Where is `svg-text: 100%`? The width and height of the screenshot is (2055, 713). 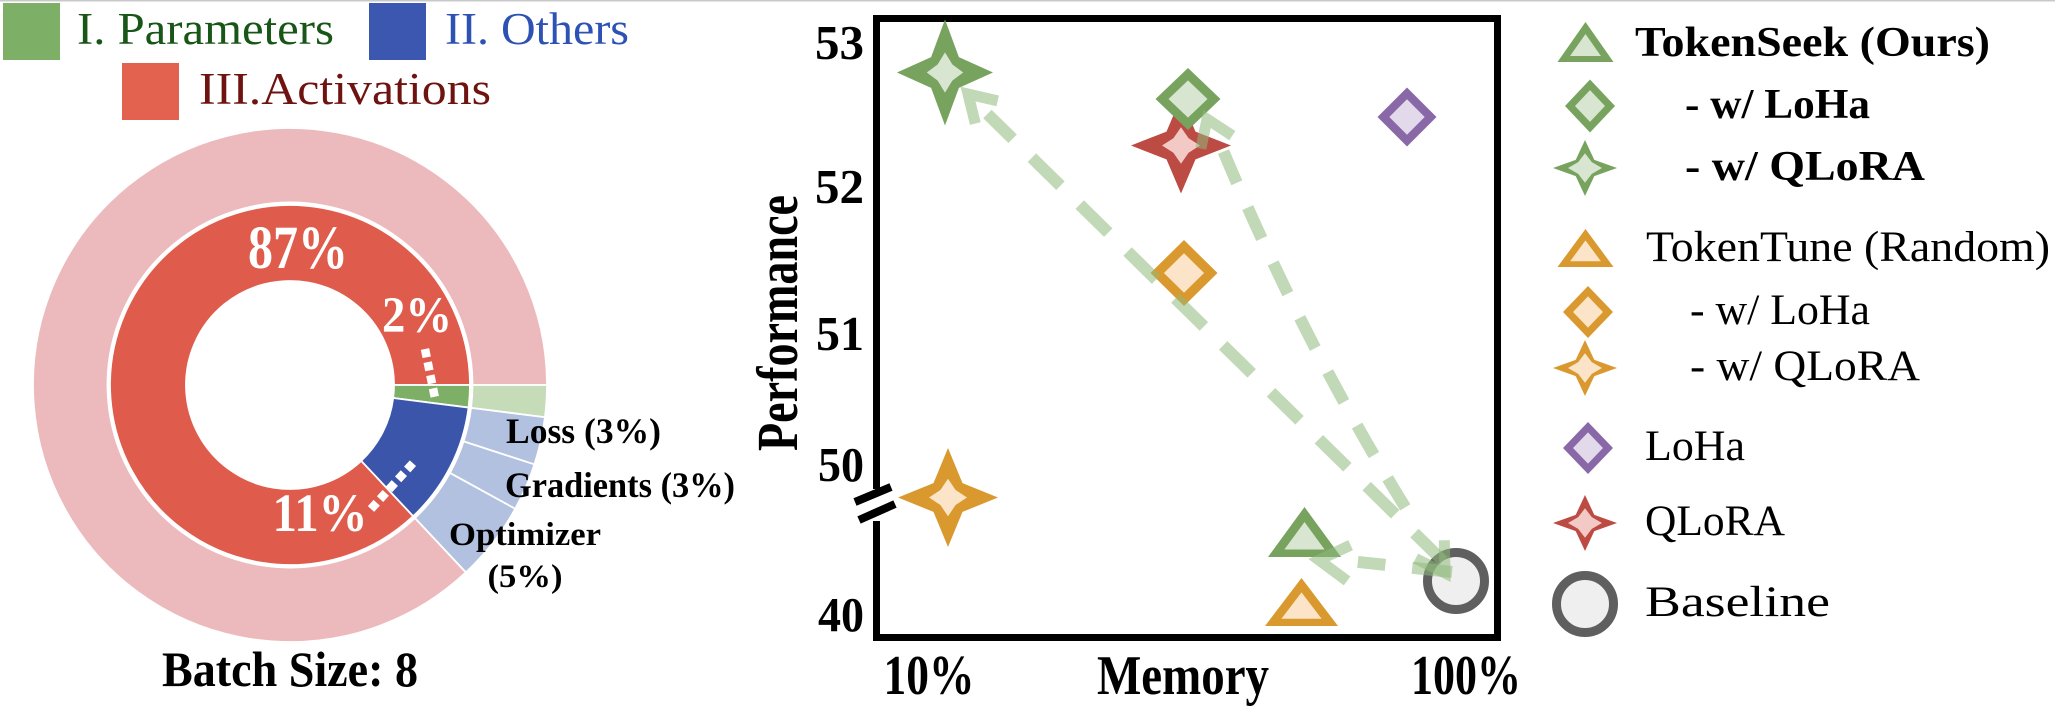 svg-text: 100% is located at coordinates (1466, 676).